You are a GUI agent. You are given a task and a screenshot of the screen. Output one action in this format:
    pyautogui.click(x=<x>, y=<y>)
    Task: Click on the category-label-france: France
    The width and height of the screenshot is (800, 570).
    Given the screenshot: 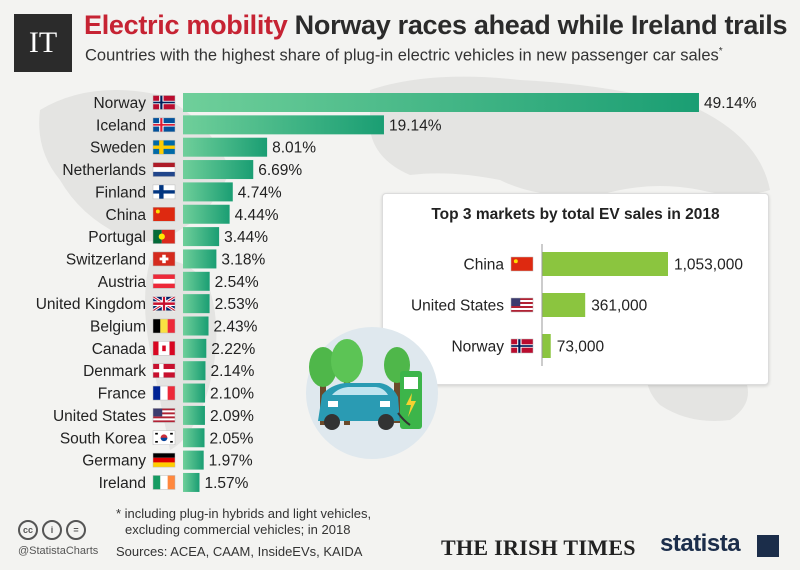 What is the action you would take?
    pyautogui.click(x=122, y=394)
    